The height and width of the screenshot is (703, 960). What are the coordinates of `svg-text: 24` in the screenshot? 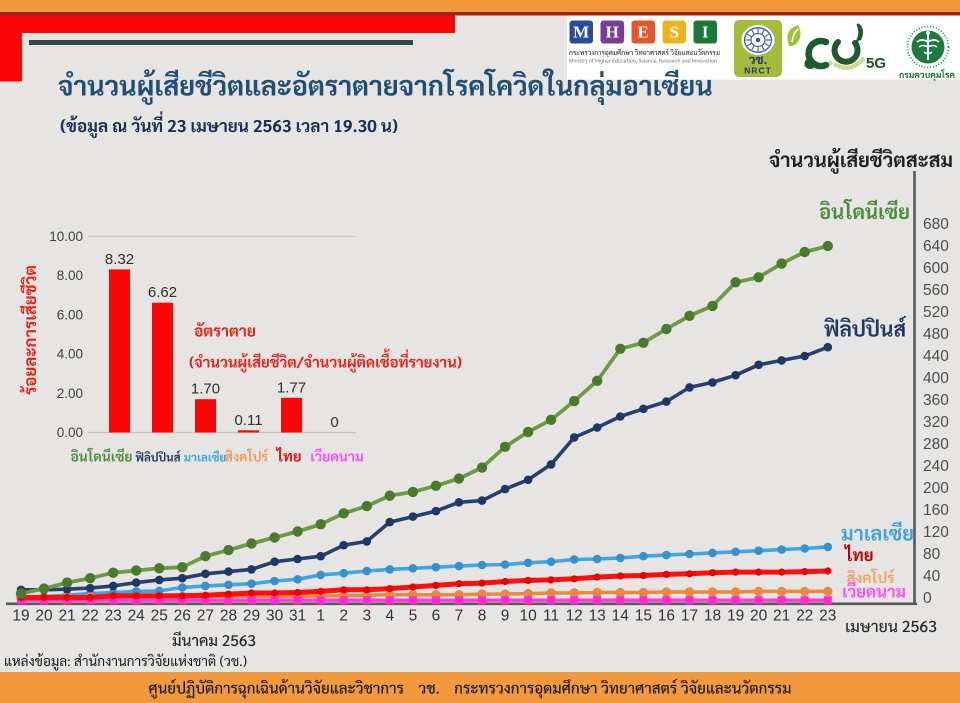 It's located at (137, 616).